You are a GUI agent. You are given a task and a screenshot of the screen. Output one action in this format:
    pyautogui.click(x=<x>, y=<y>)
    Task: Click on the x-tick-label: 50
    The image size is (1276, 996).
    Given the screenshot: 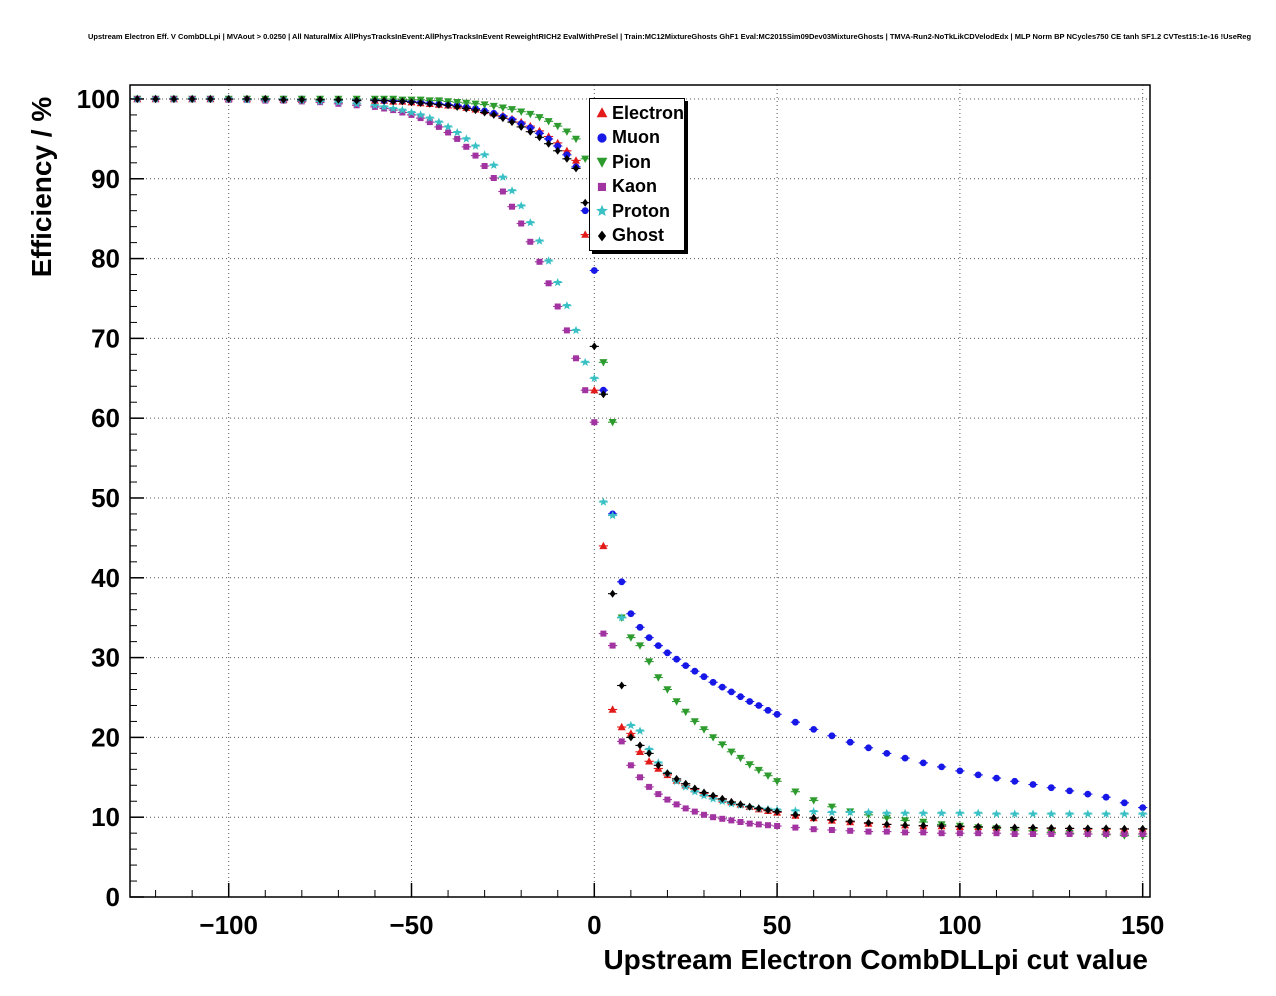 What is the action you would take?
    pyautogui.click(x=777, y=925)
    